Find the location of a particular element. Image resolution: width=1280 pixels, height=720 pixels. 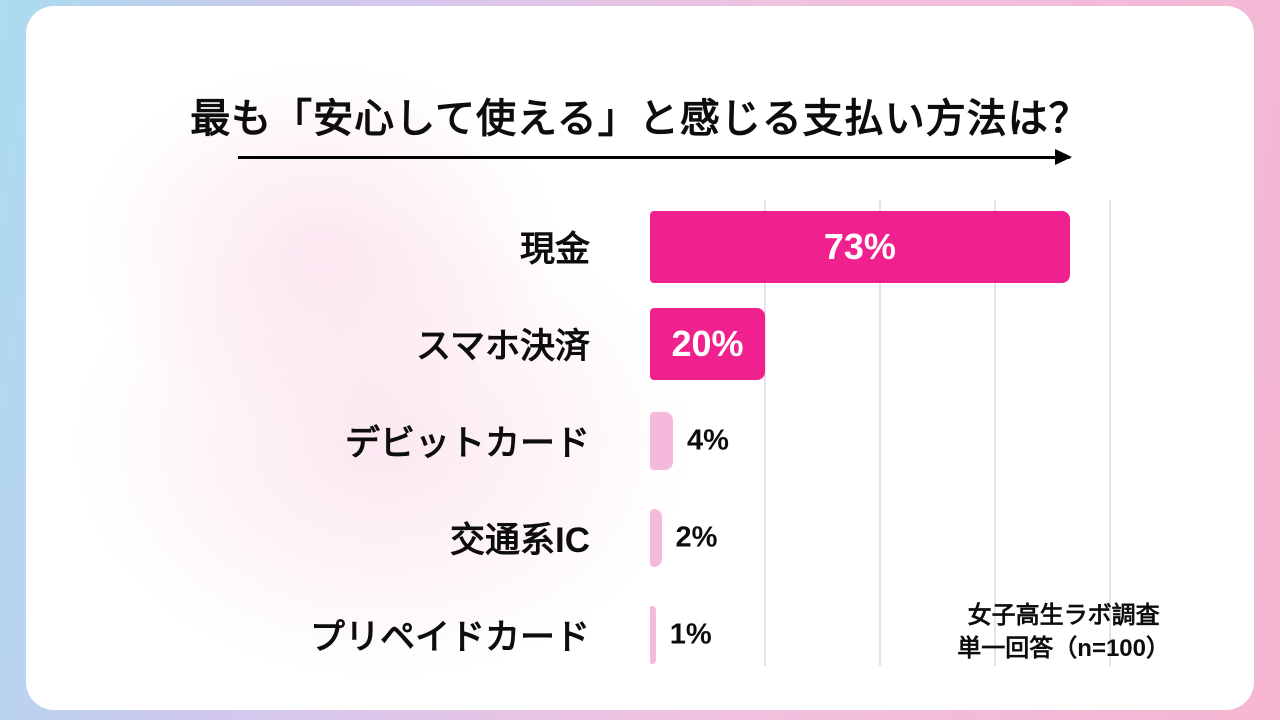

bar-row: 交通系IC 2% is located at coordinates (640, 537).